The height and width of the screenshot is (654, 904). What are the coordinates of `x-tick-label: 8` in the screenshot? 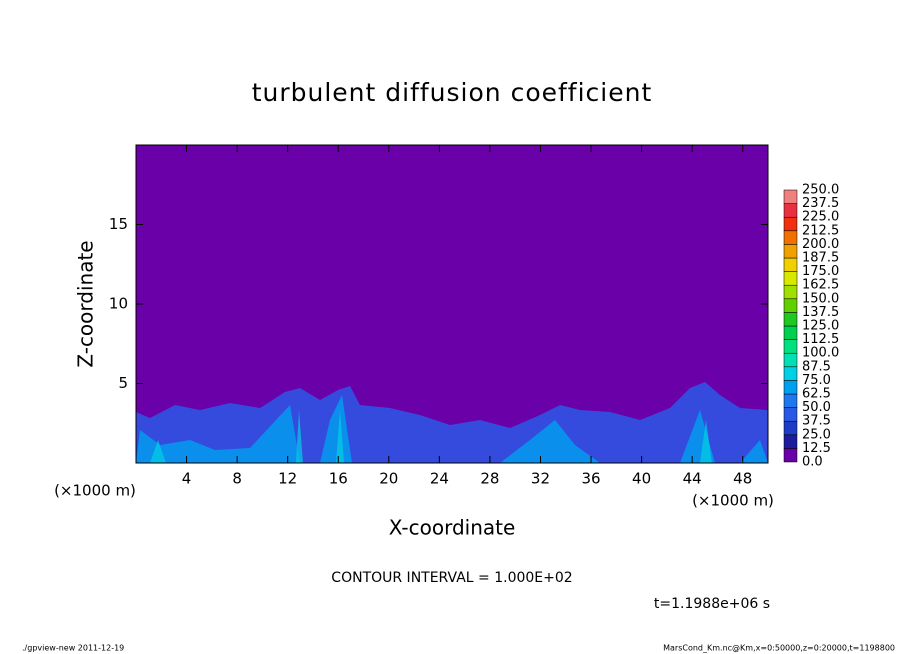 It's located at (237, 479).